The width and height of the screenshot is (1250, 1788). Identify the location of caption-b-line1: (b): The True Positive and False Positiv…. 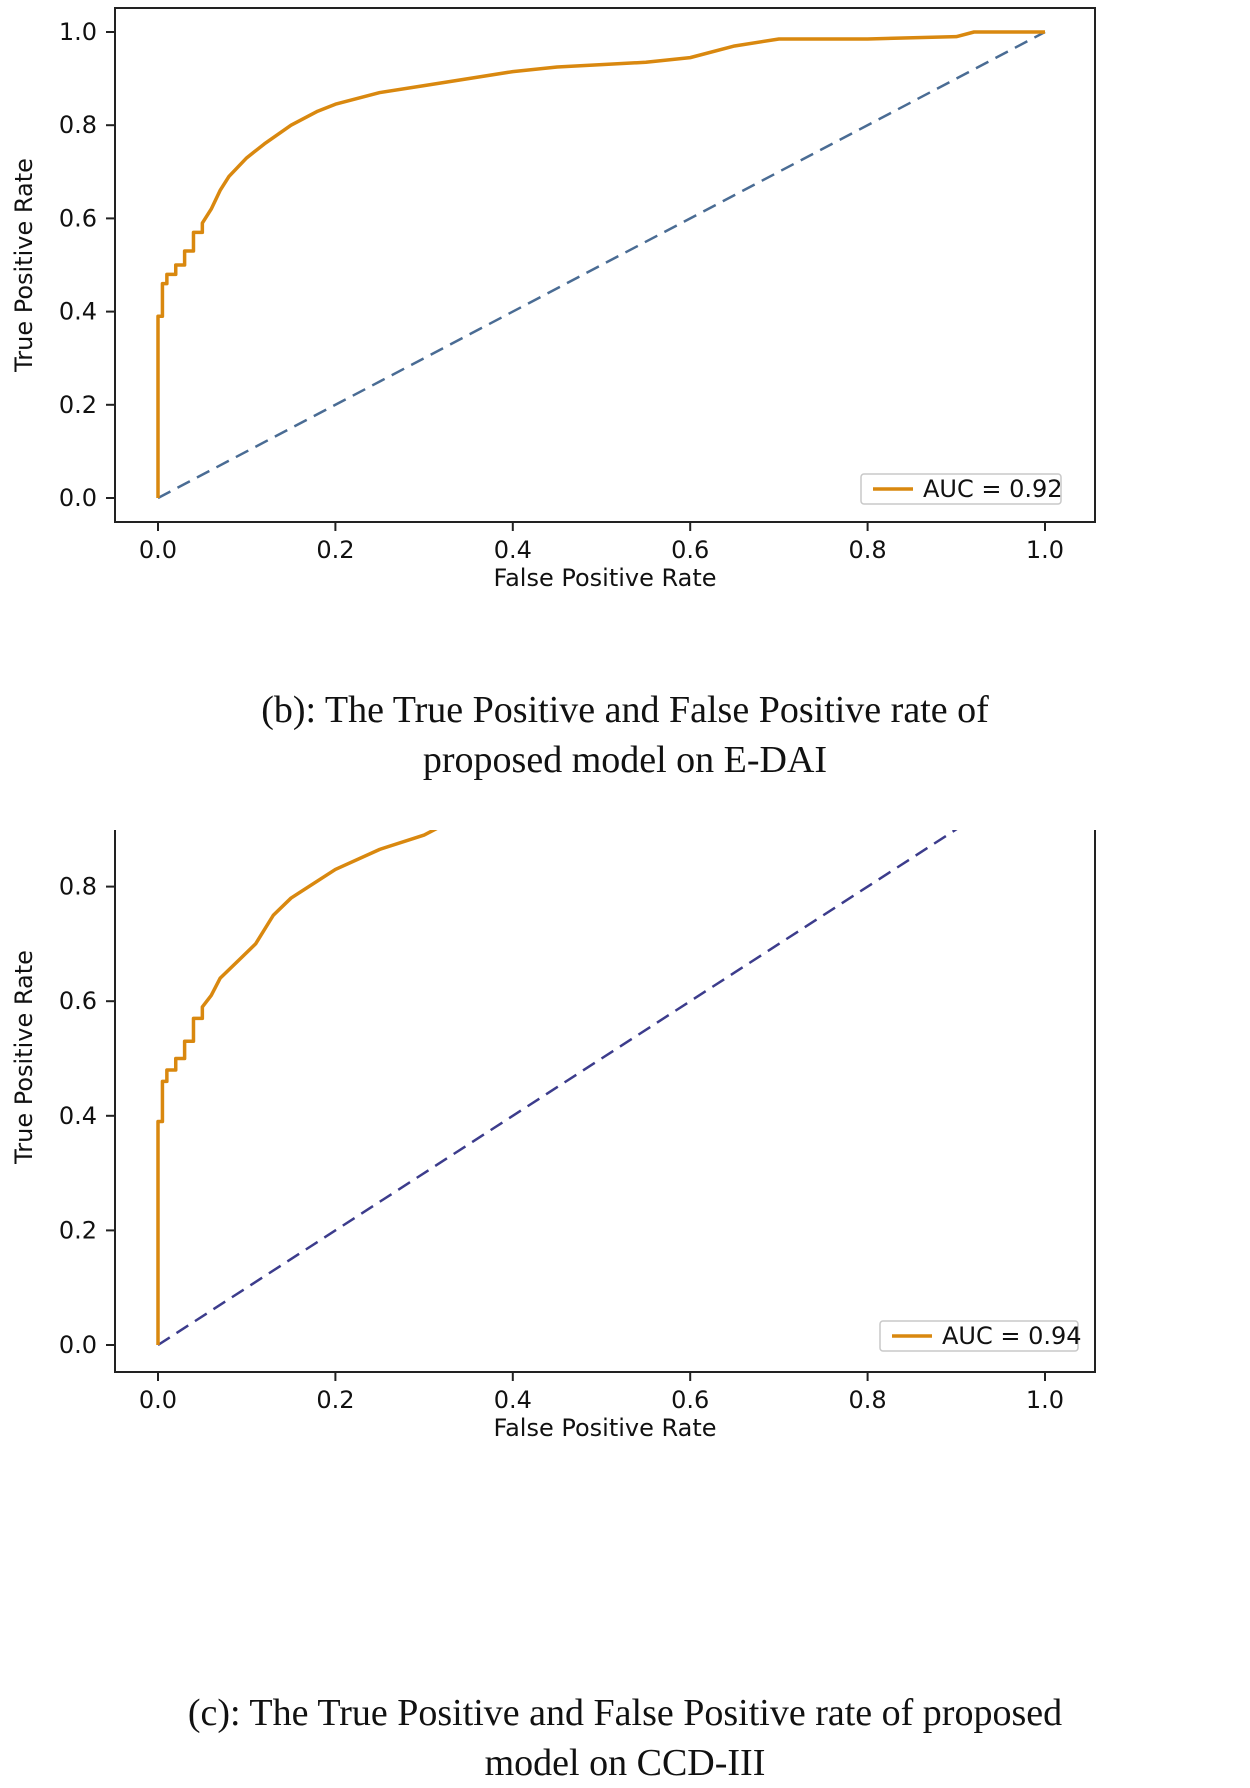
(625, 710).